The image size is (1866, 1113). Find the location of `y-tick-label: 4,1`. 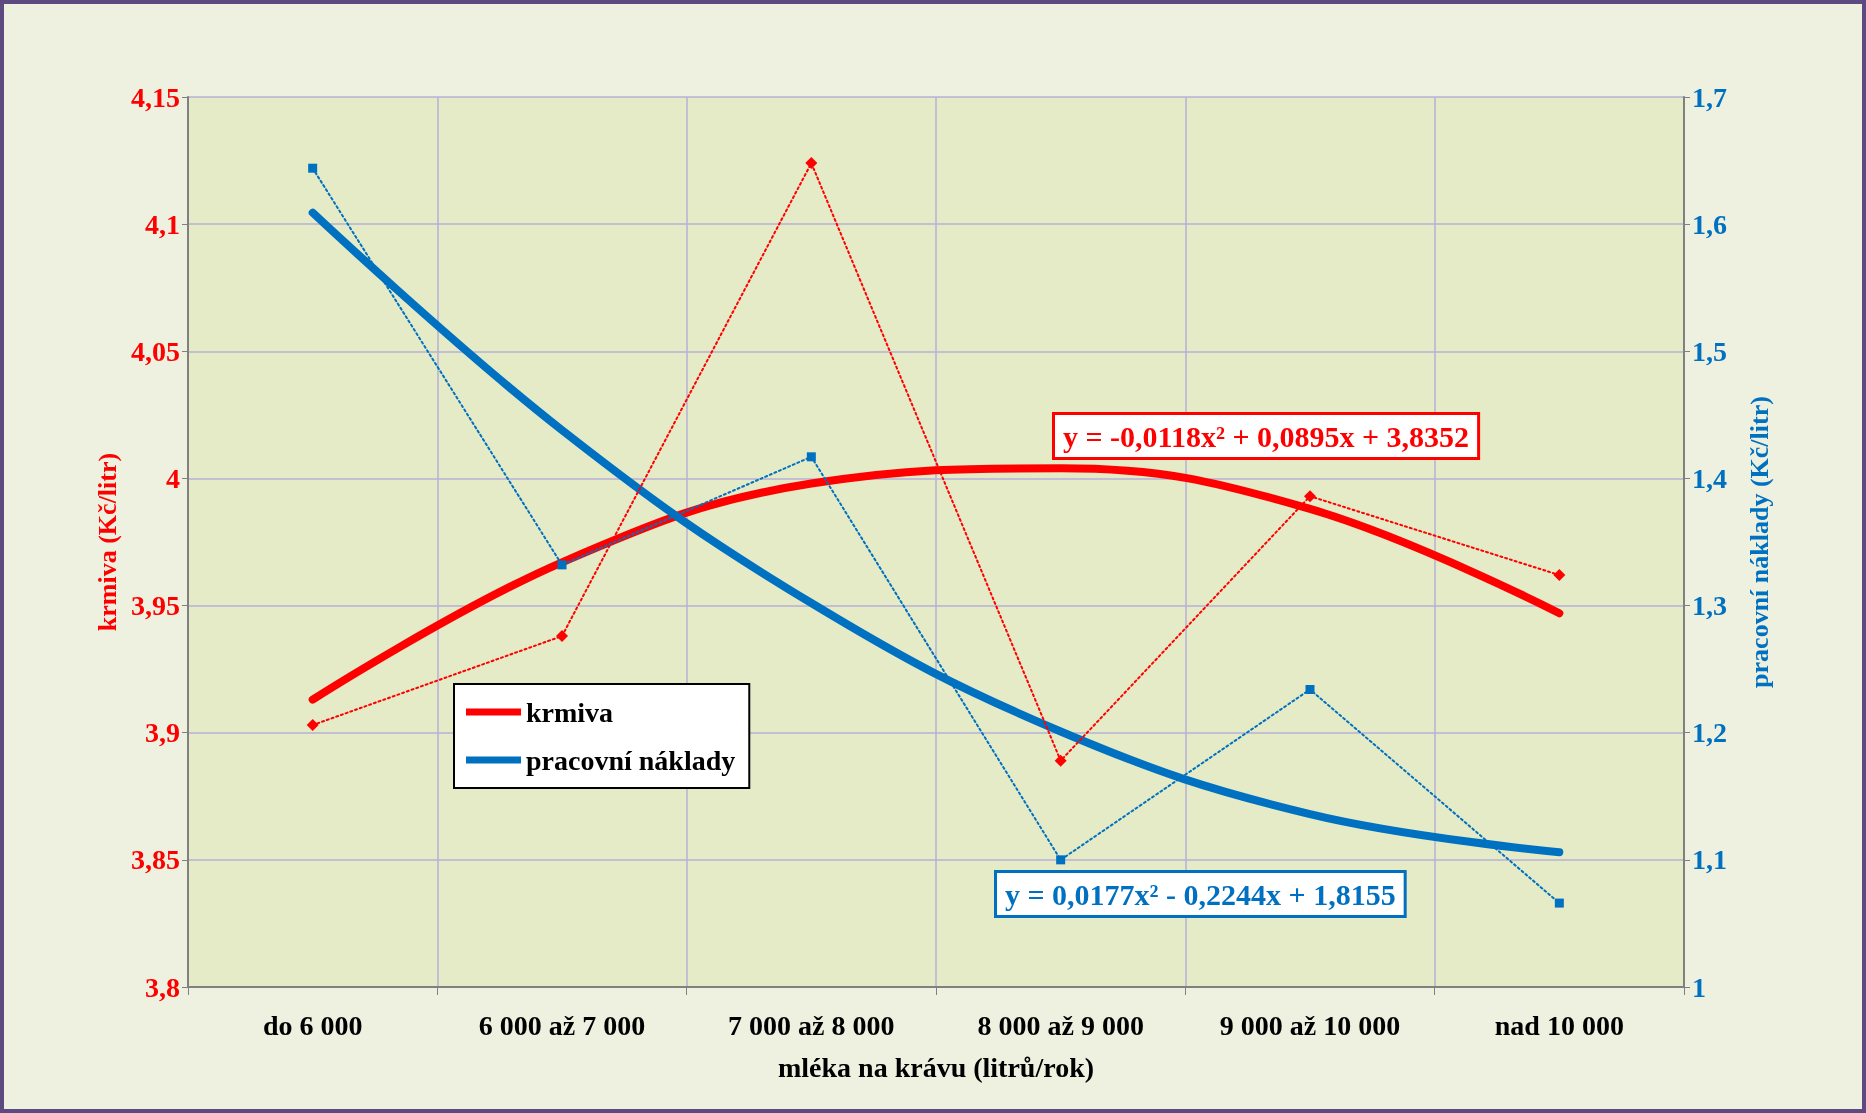

y-tick-label: 4,1 is located at coordinates (162, 224).